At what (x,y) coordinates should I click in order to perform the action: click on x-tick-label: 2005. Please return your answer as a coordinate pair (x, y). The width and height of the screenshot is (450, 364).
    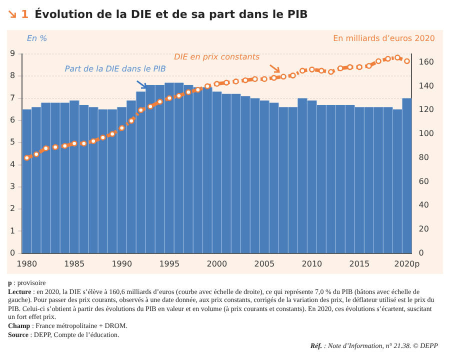
    Looking at the image, I should click on (264, 263).